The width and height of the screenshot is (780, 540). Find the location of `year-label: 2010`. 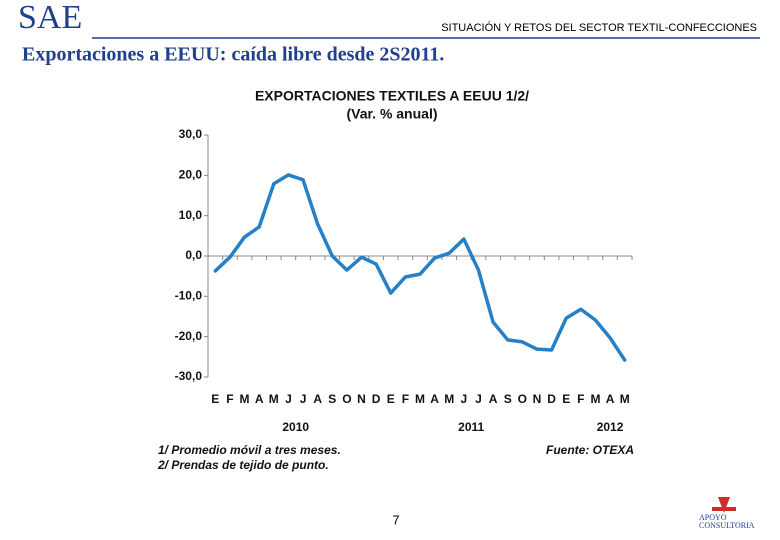

year-label: 2010 is located at coordinates (295, 427).